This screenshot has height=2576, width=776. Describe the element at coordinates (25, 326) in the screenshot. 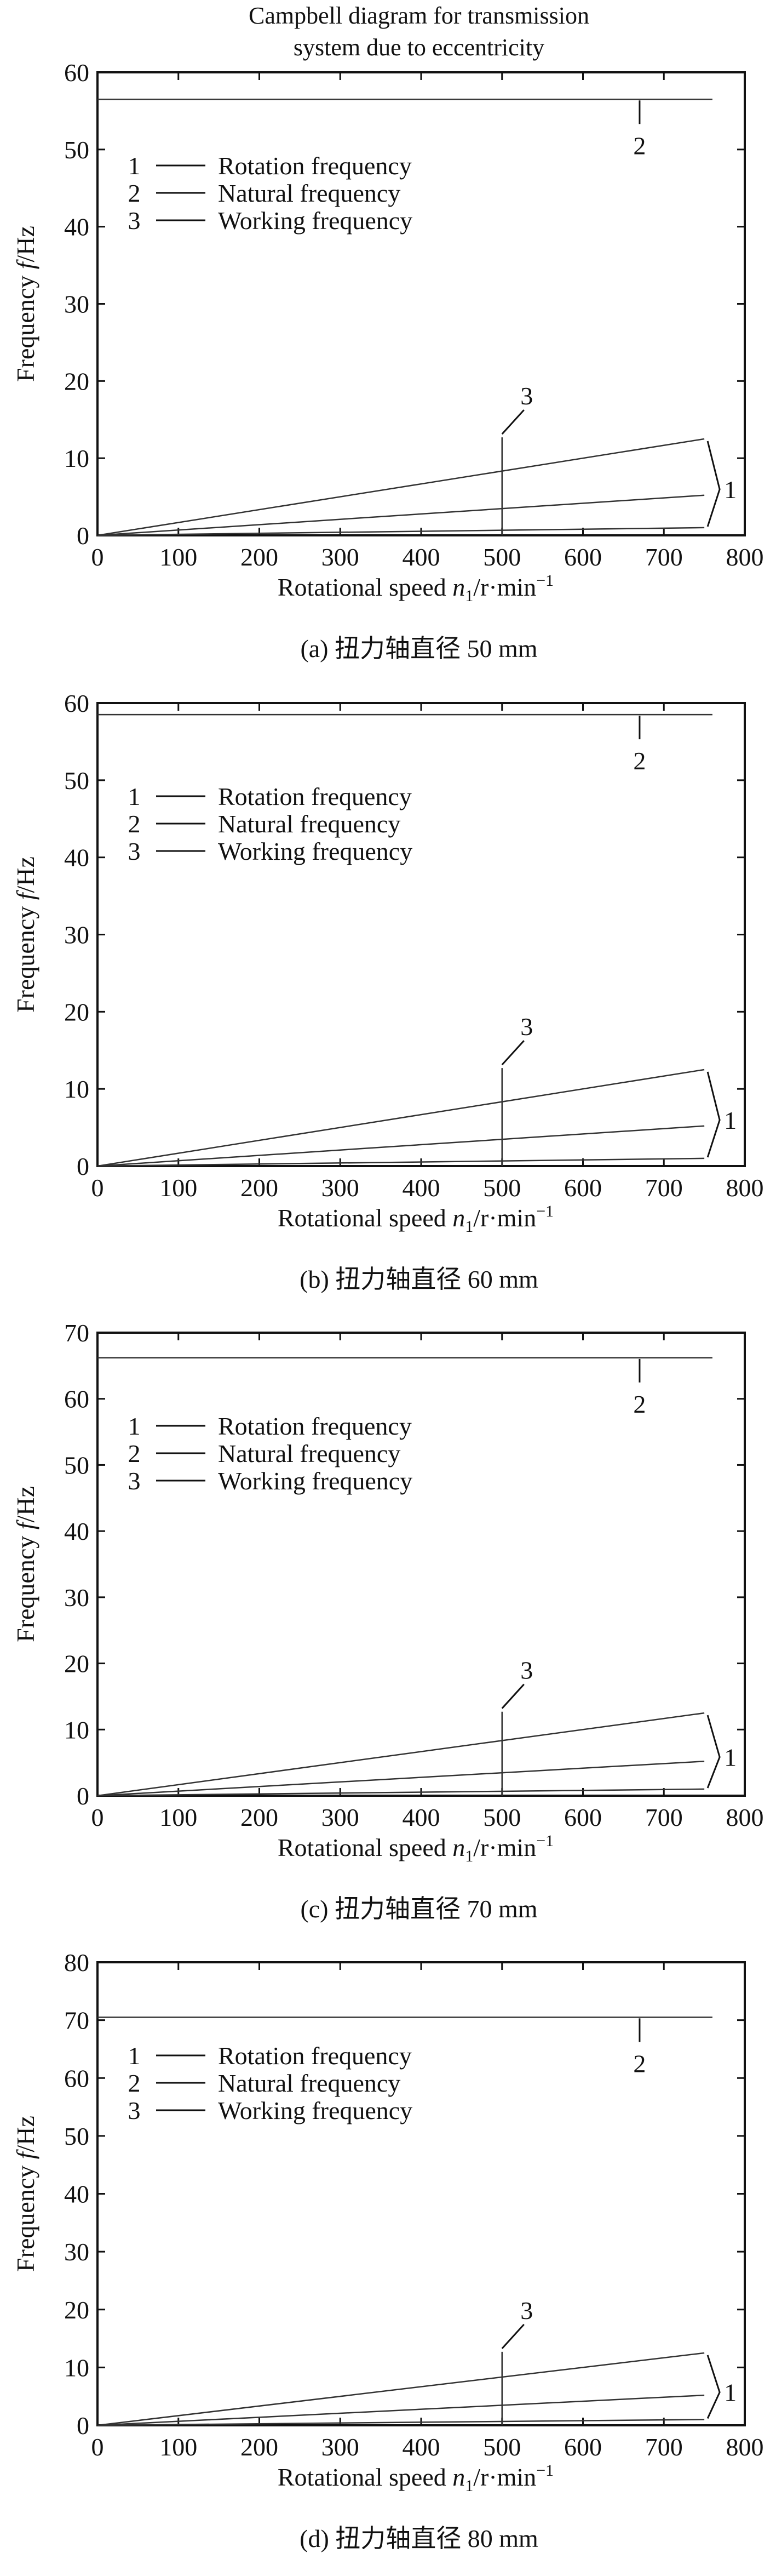

I see `y-axis-label-prefix: Frequency` at that location.